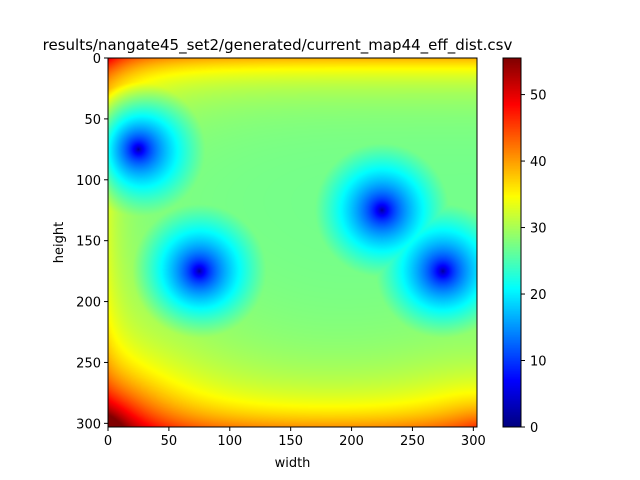 The height and width of the screenshot is (480, 640). What do you see at coordinates (351, 441) in the screenshot?
I see `x-tick-label: 200` at bounding box center [351, 441].